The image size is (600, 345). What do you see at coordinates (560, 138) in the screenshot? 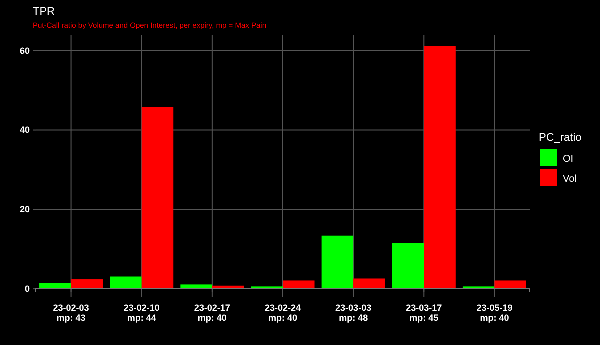
I see `legend-title: PC_ratio` at bounding box center [560, 138].